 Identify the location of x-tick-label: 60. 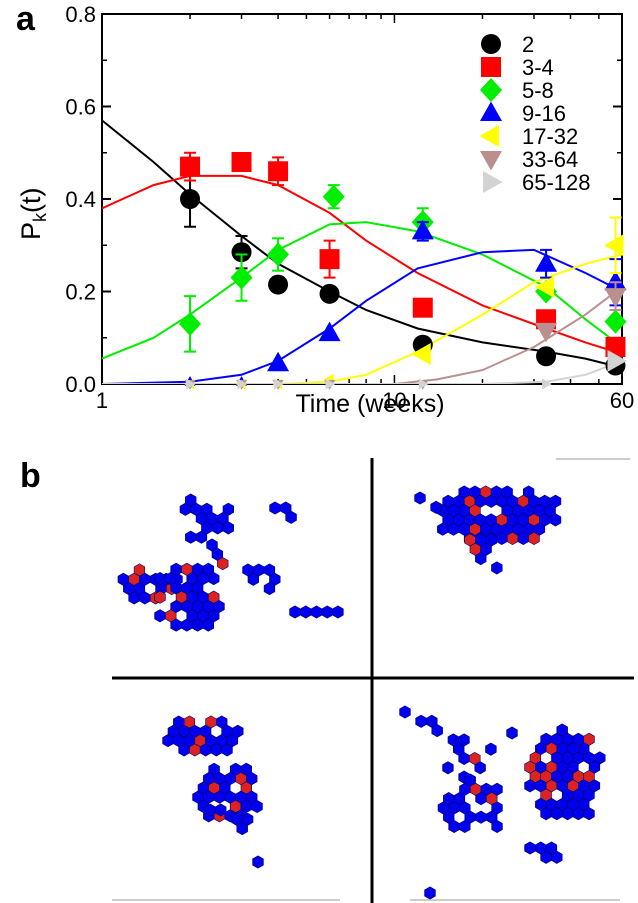
(622, 400).